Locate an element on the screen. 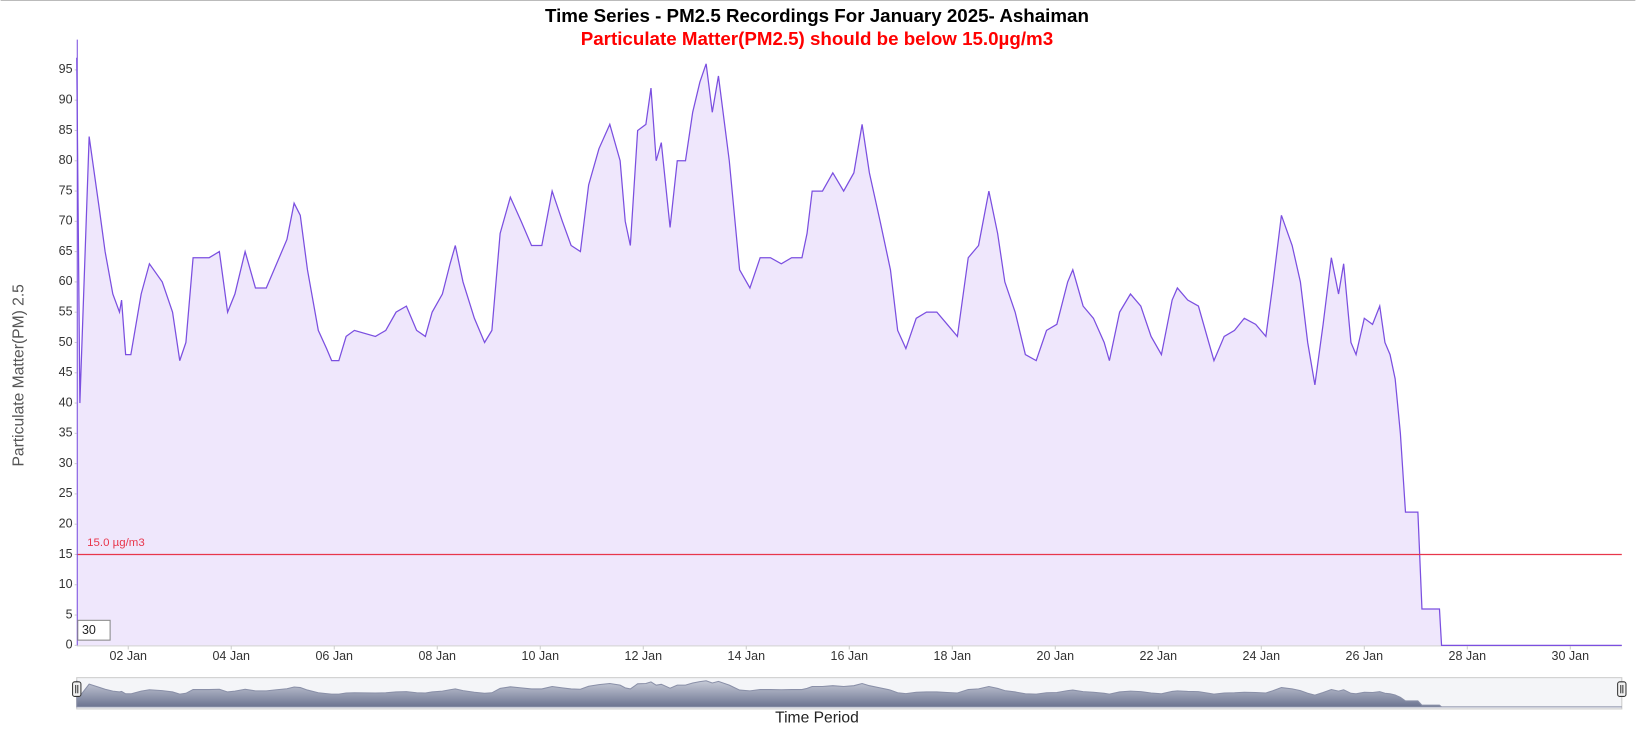 This screenshot has height=735, width=1636. navigator-area is located at coordinates (849, 694).